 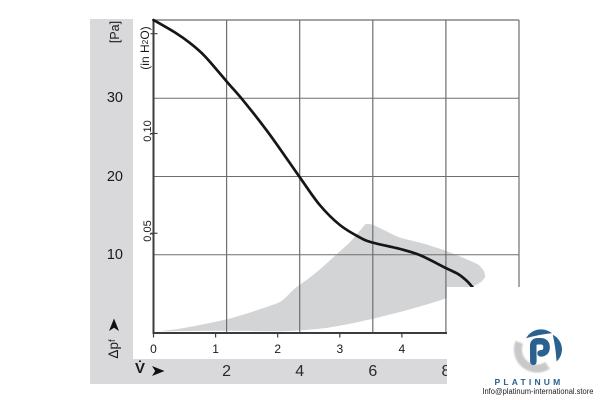 What do you see at coordinates (113, 324) in the screenshot?
I see `y-axis-arrow-icon` at bounding box center [113, 324].